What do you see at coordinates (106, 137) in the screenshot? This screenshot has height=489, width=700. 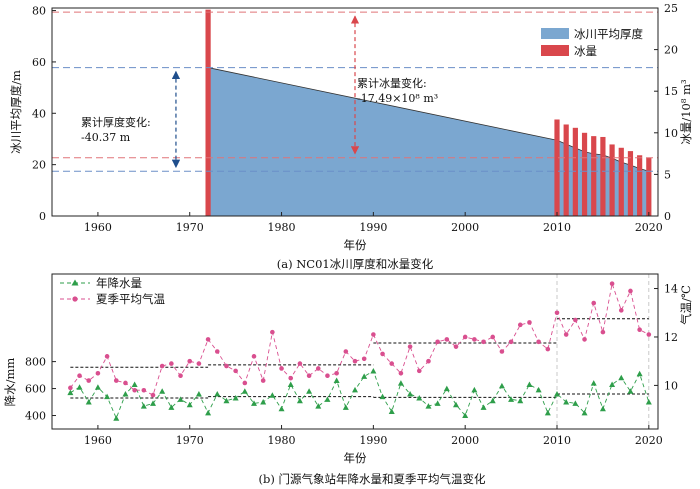 I see `thickness-change-value: -40.37 m` at bounding box center [106, 137].